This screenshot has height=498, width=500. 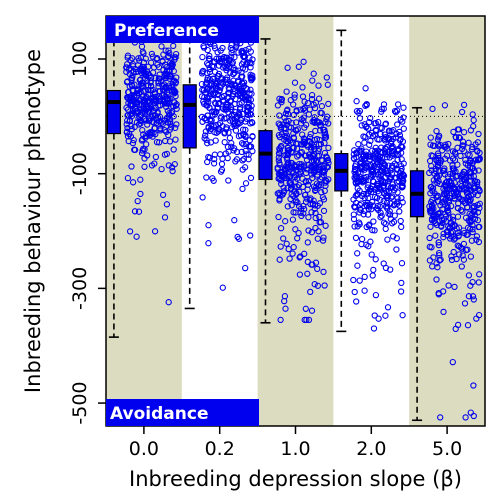 What do you see at coordinates (80, 59) in the screenshot?
I see `y-tick-label: 100` at bounding box center [80, 59].